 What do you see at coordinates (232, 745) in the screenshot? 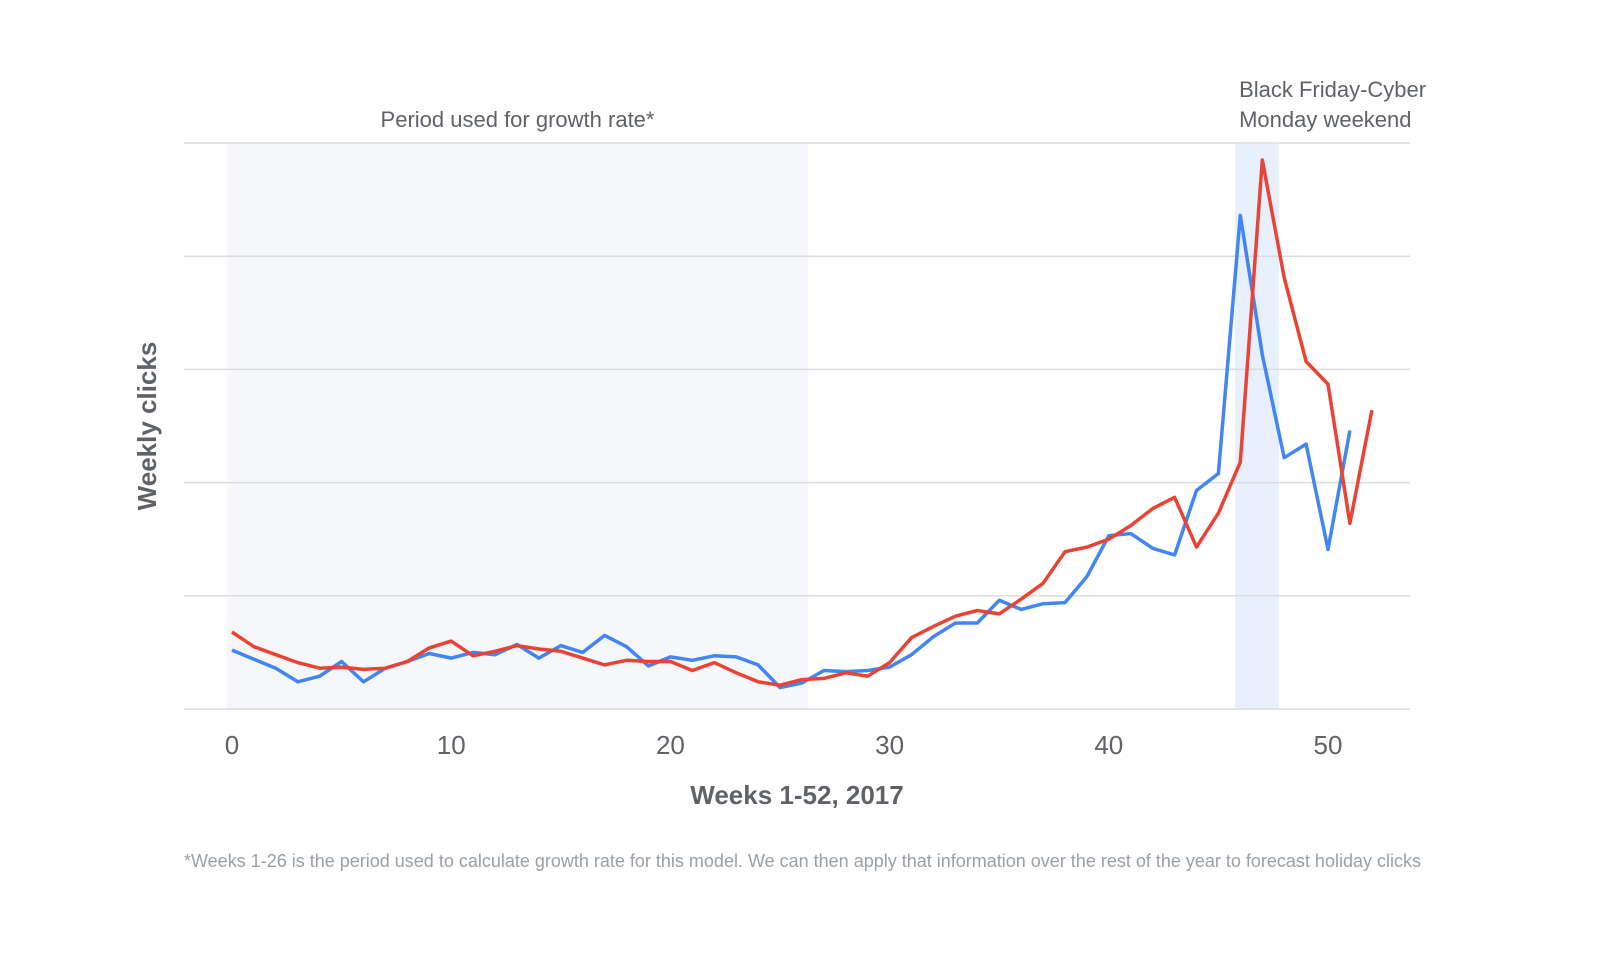
I see `x-tick-label: 0` at bounding box center [232, 745].